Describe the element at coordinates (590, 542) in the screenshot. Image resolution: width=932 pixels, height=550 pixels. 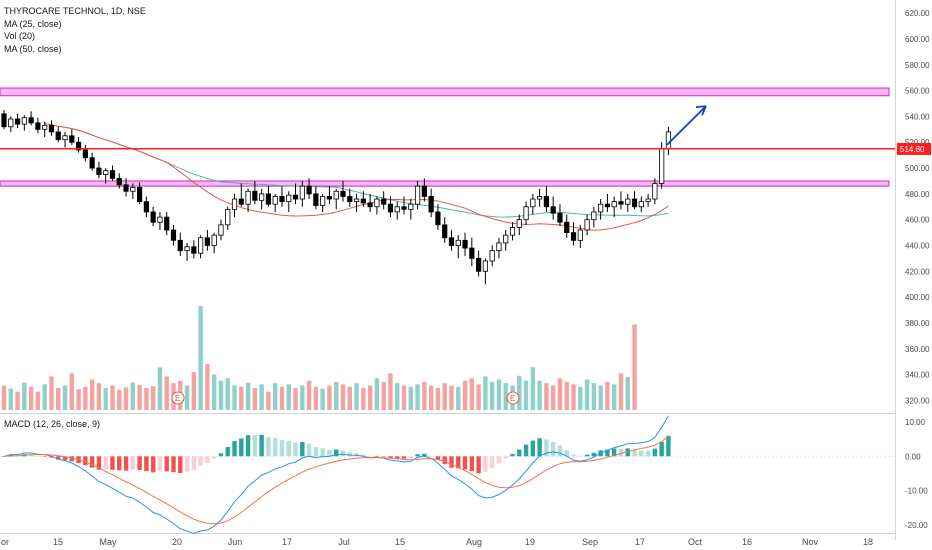
I see `time-tick-label: Sep` at that location.